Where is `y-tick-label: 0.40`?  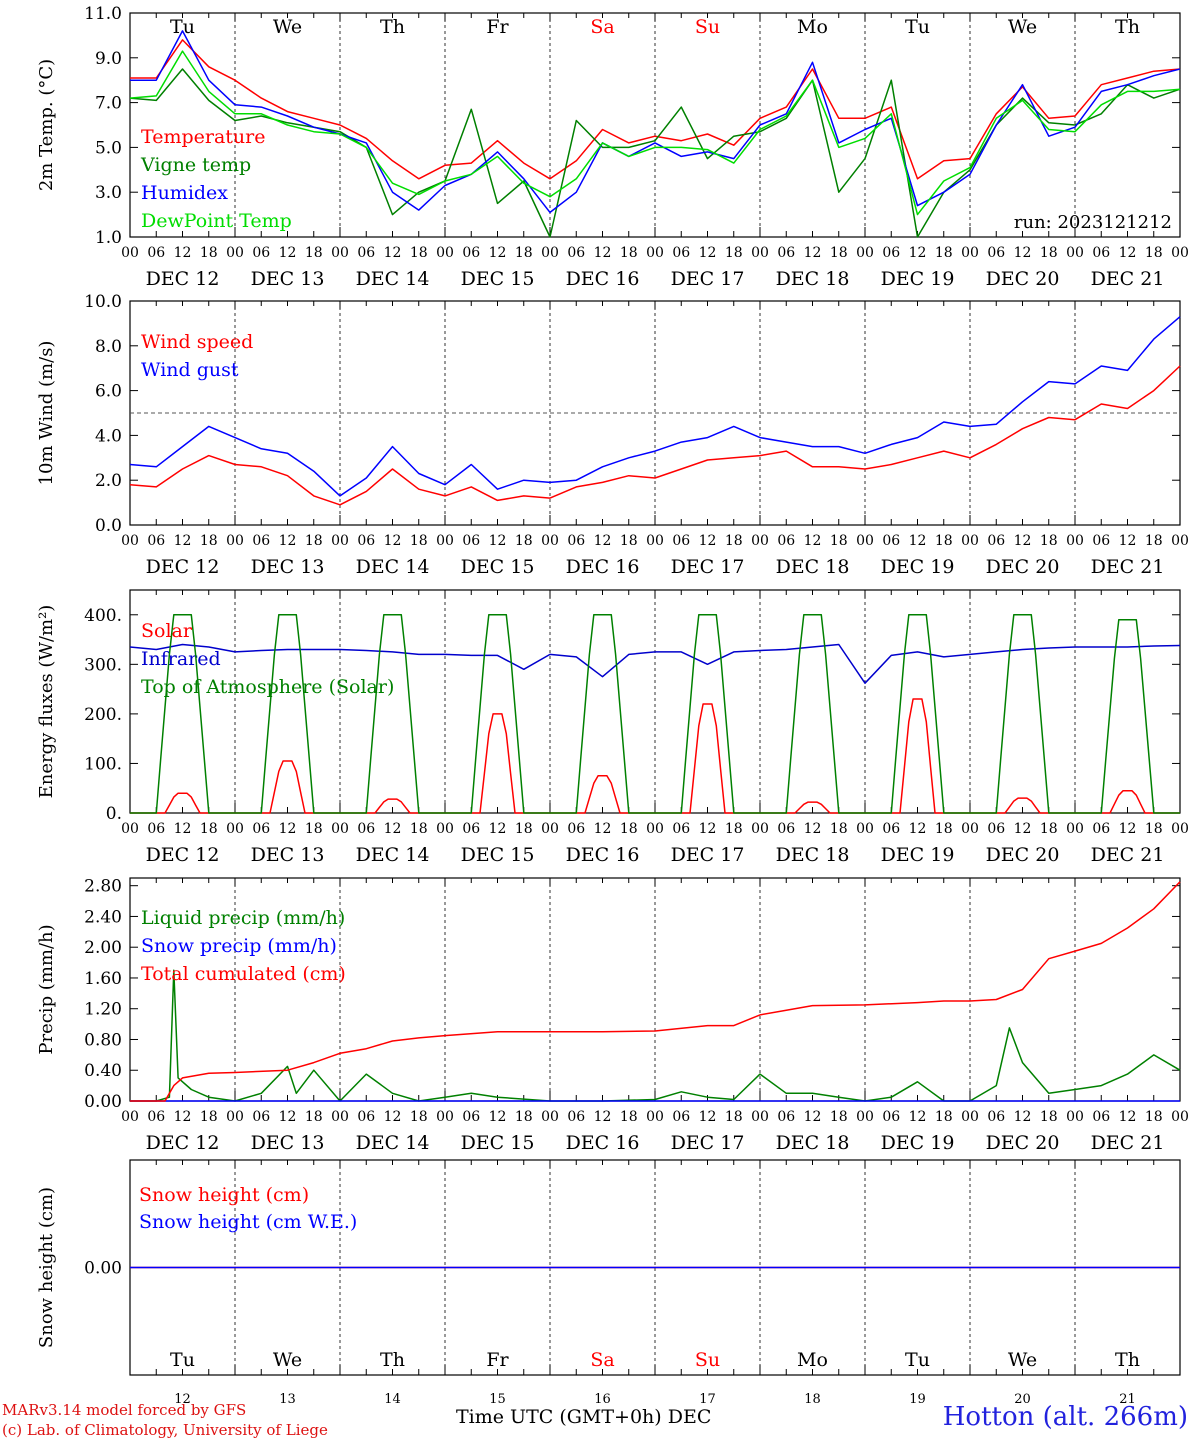
y-tick-label: 0.40 is located at coordinates (103, 1071).